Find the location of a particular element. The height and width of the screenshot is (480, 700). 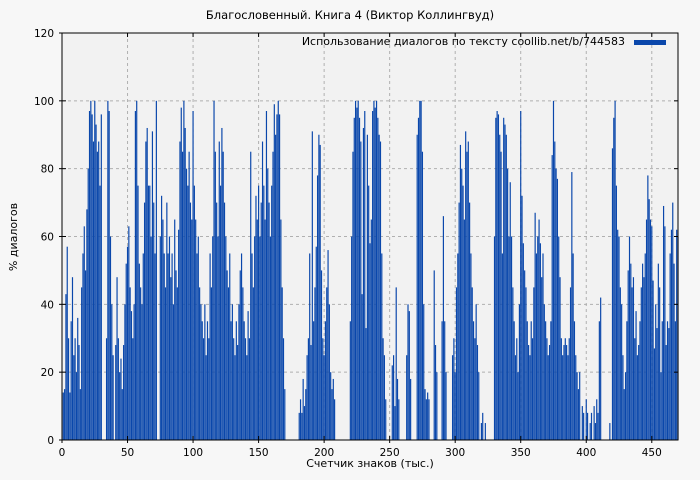

x-tick-label: 250 is located at coordinates (390, 453).